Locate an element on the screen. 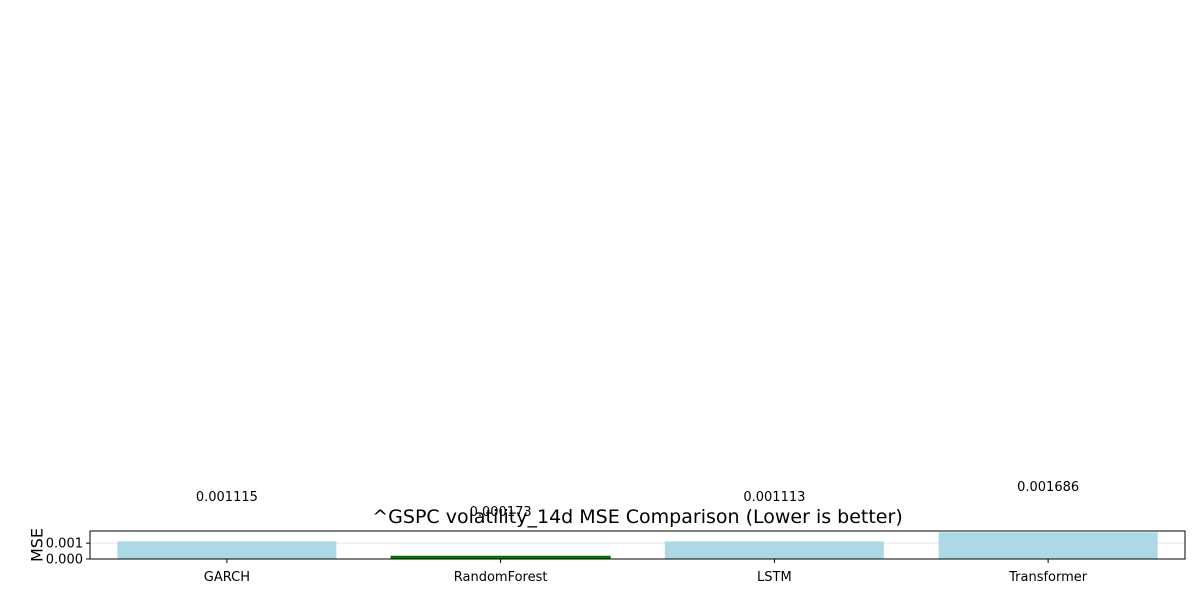  value-label-transformer: 0.001686 is located at coordinates (1048, 487).